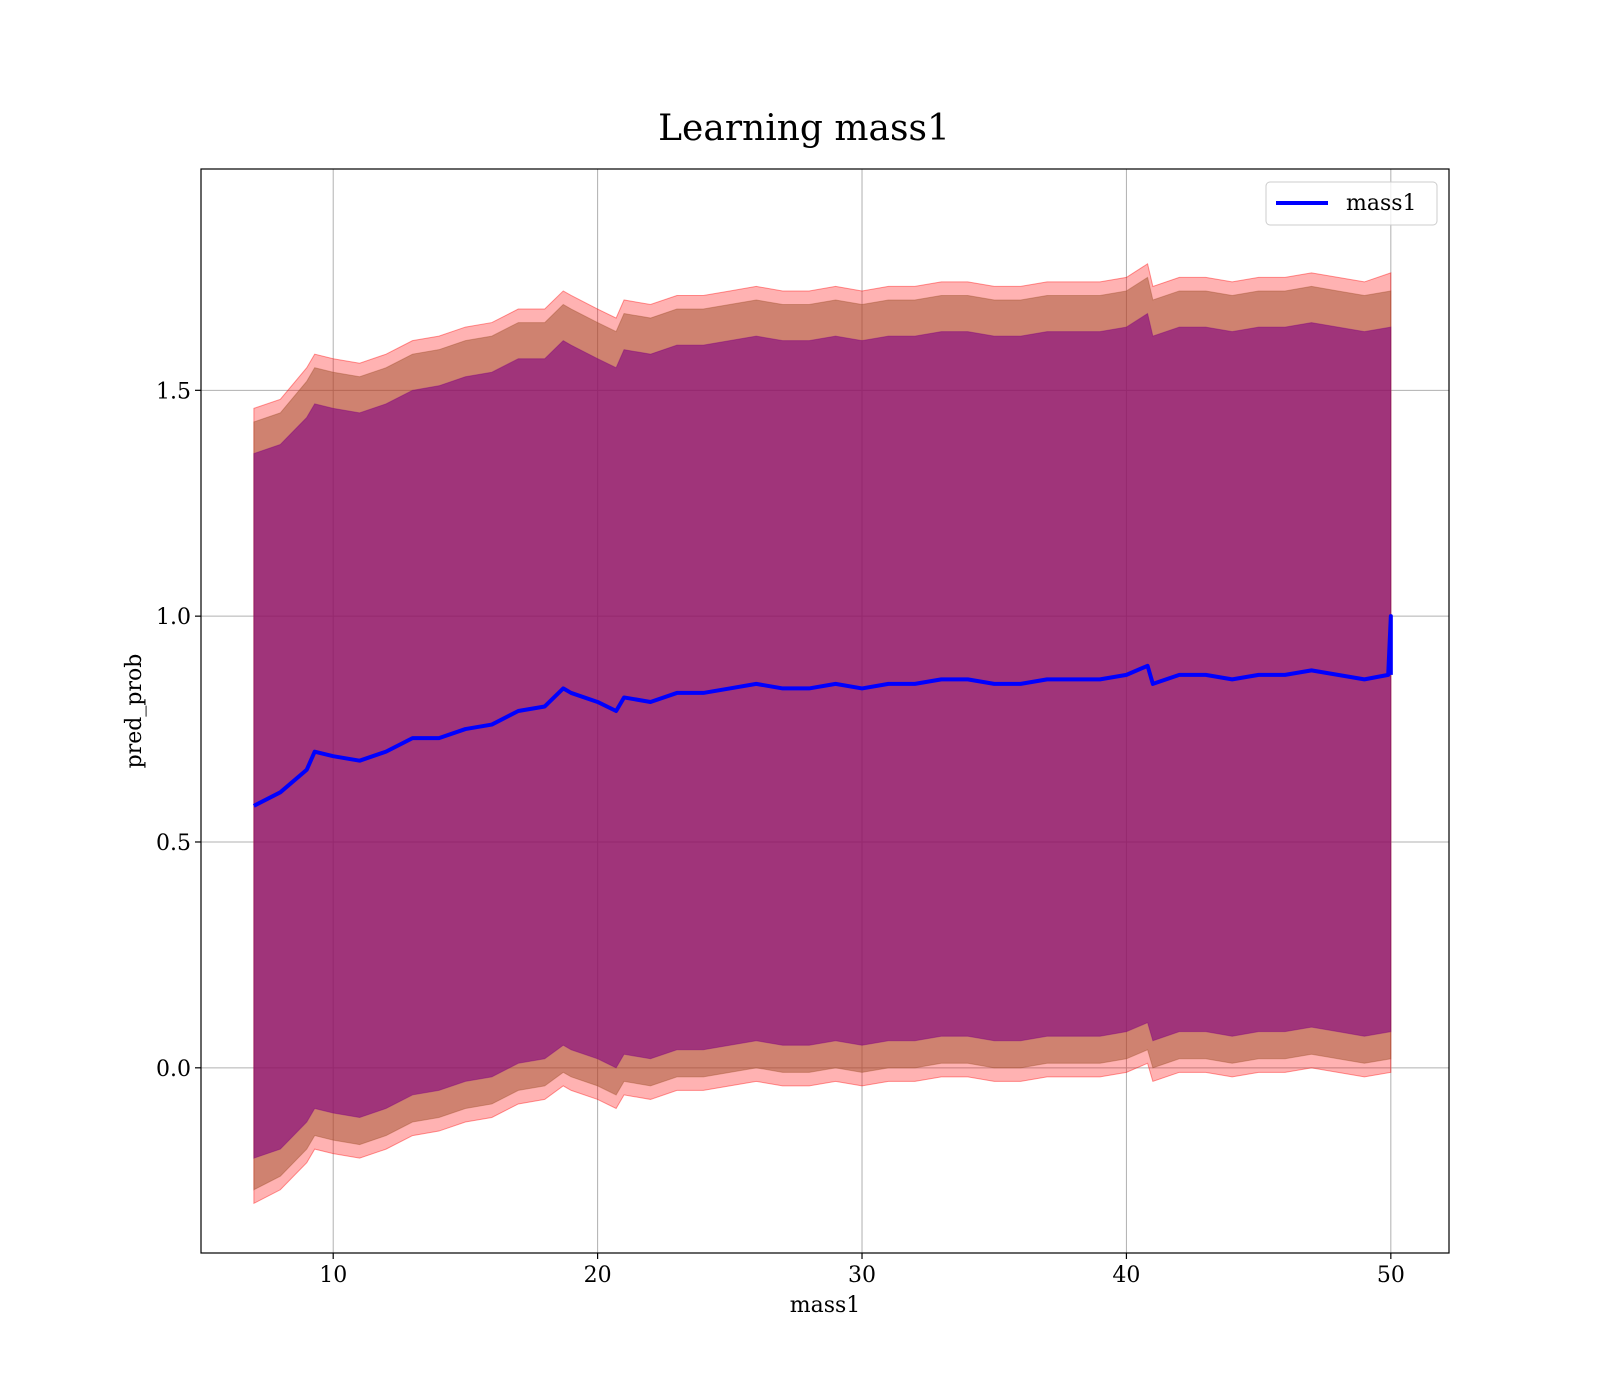  I want to click on x-tick-label-3: 40, so click(1126, 1275).